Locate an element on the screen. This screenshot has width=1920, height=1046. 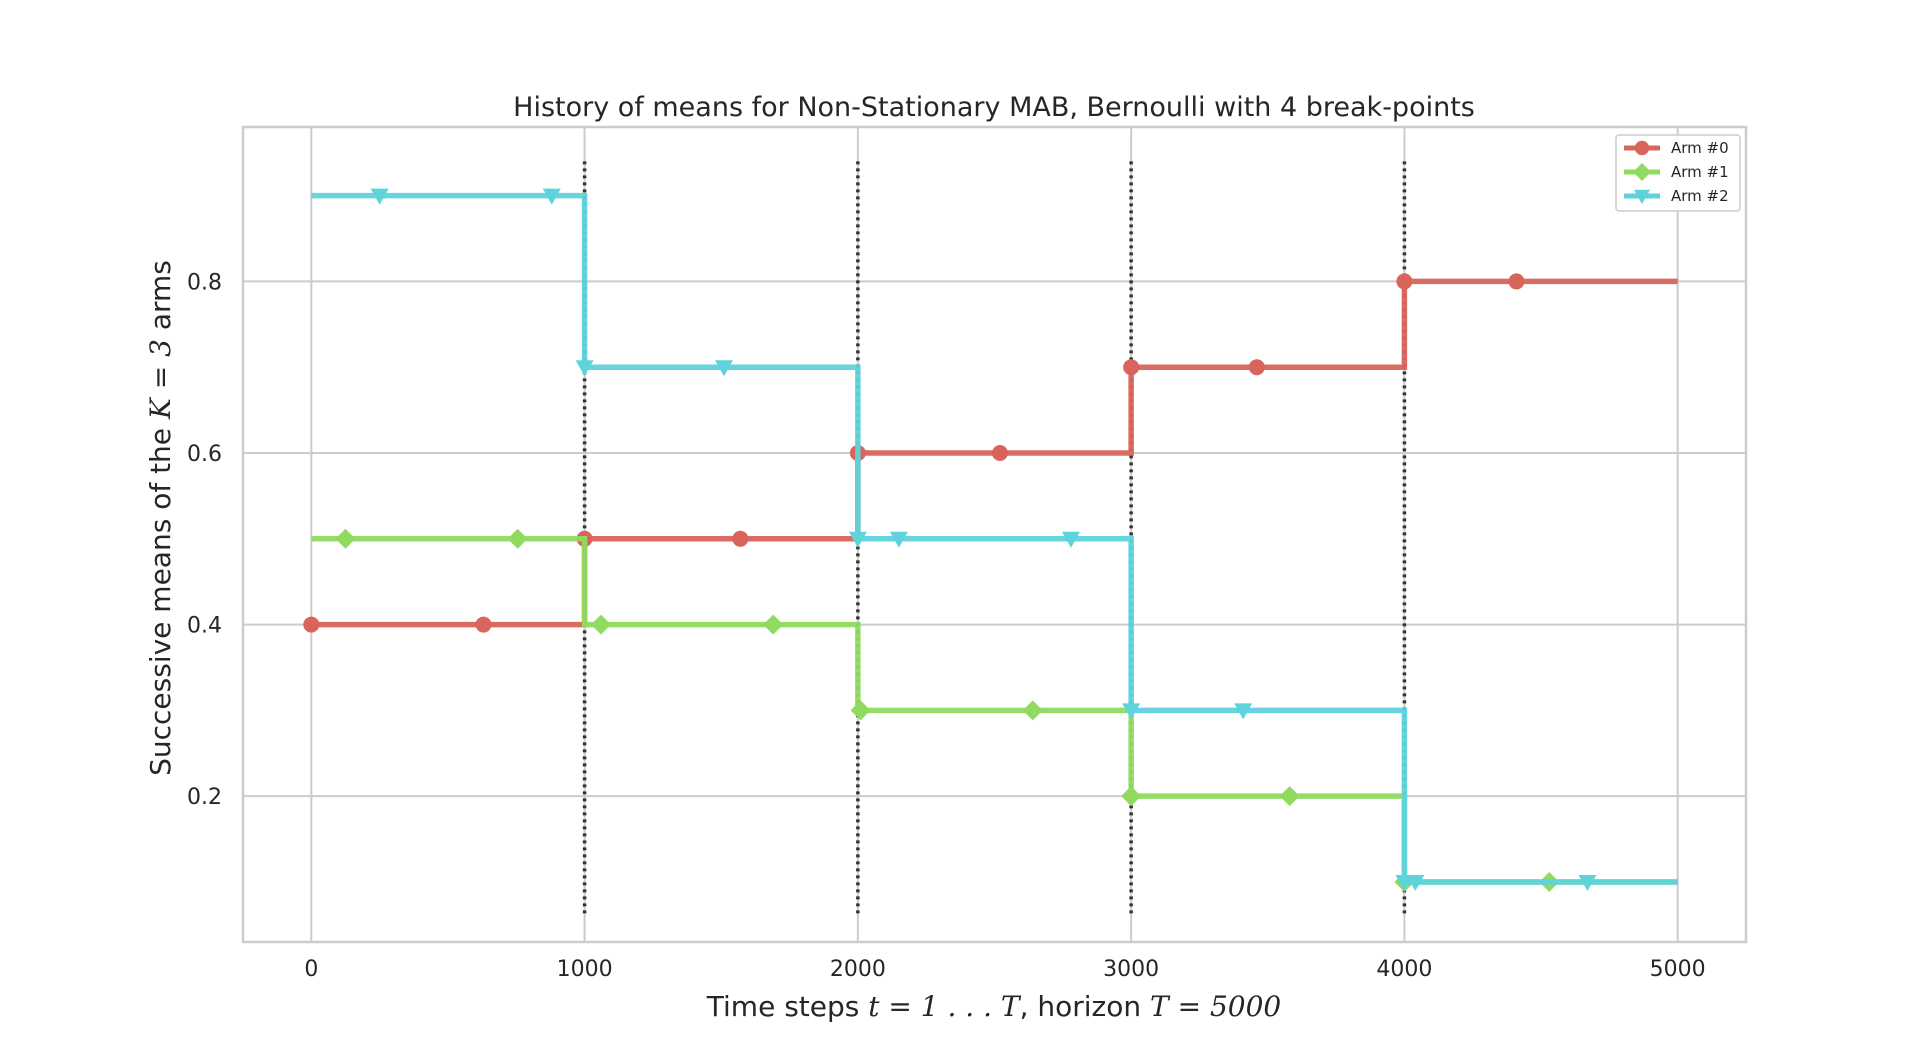
y-tick-labels: 0.2 0.4 0.6 0.8 is located at coordinates (204, 540).